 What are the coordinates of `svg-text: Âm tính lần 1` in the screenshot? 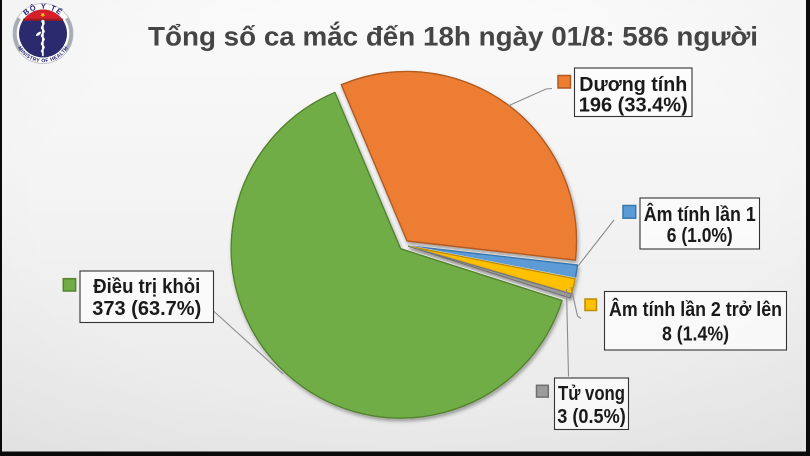 It's located at (700, 214).